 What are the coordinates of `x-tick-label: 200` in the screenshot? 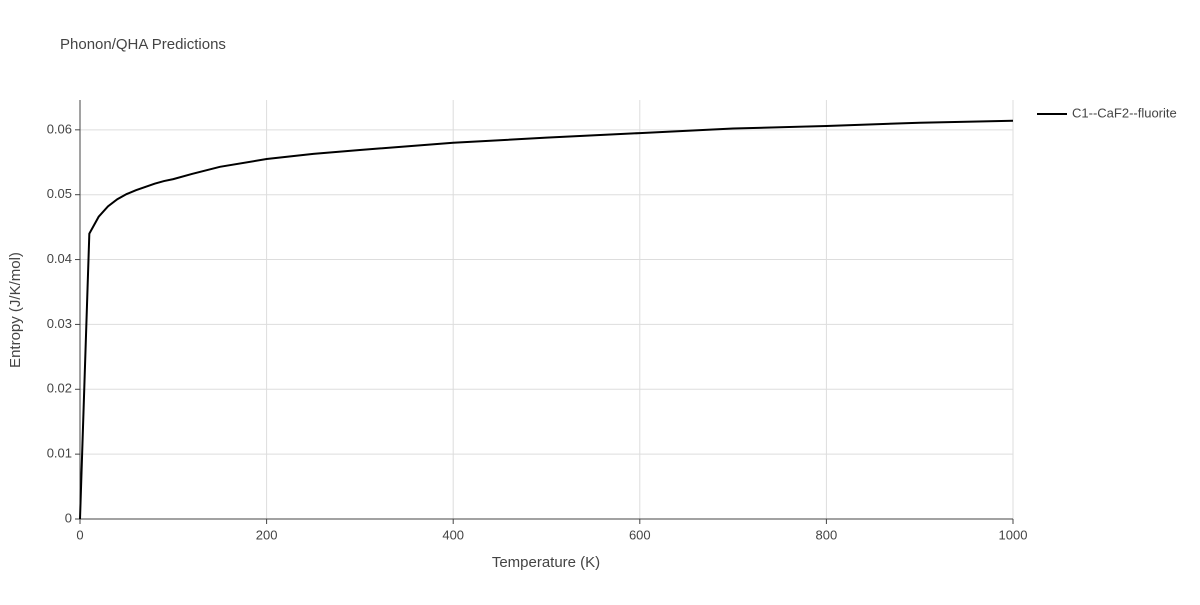 It's located at (267, 534).